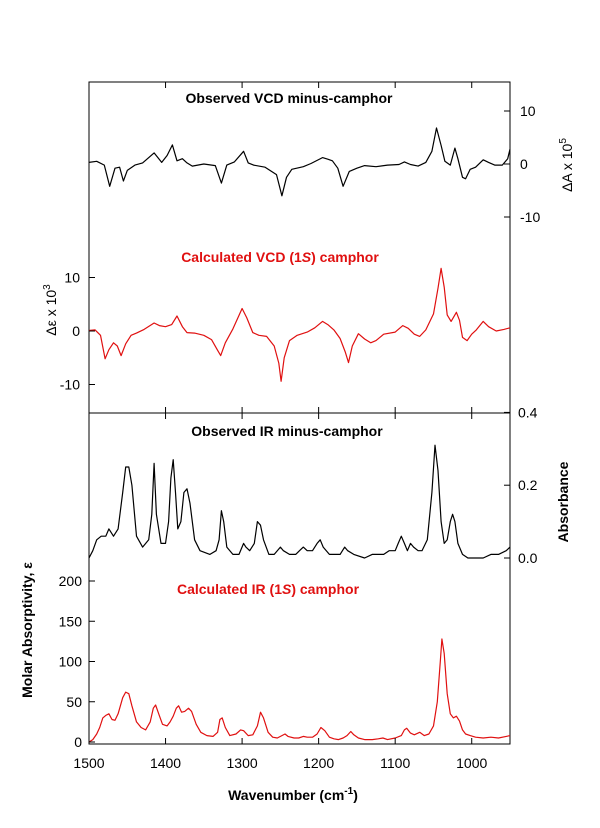 The image size is (600, 828). Describe the element at coordinates (70, 385) in the screenshot. I see `top-left-tick-label: -10` at that location.